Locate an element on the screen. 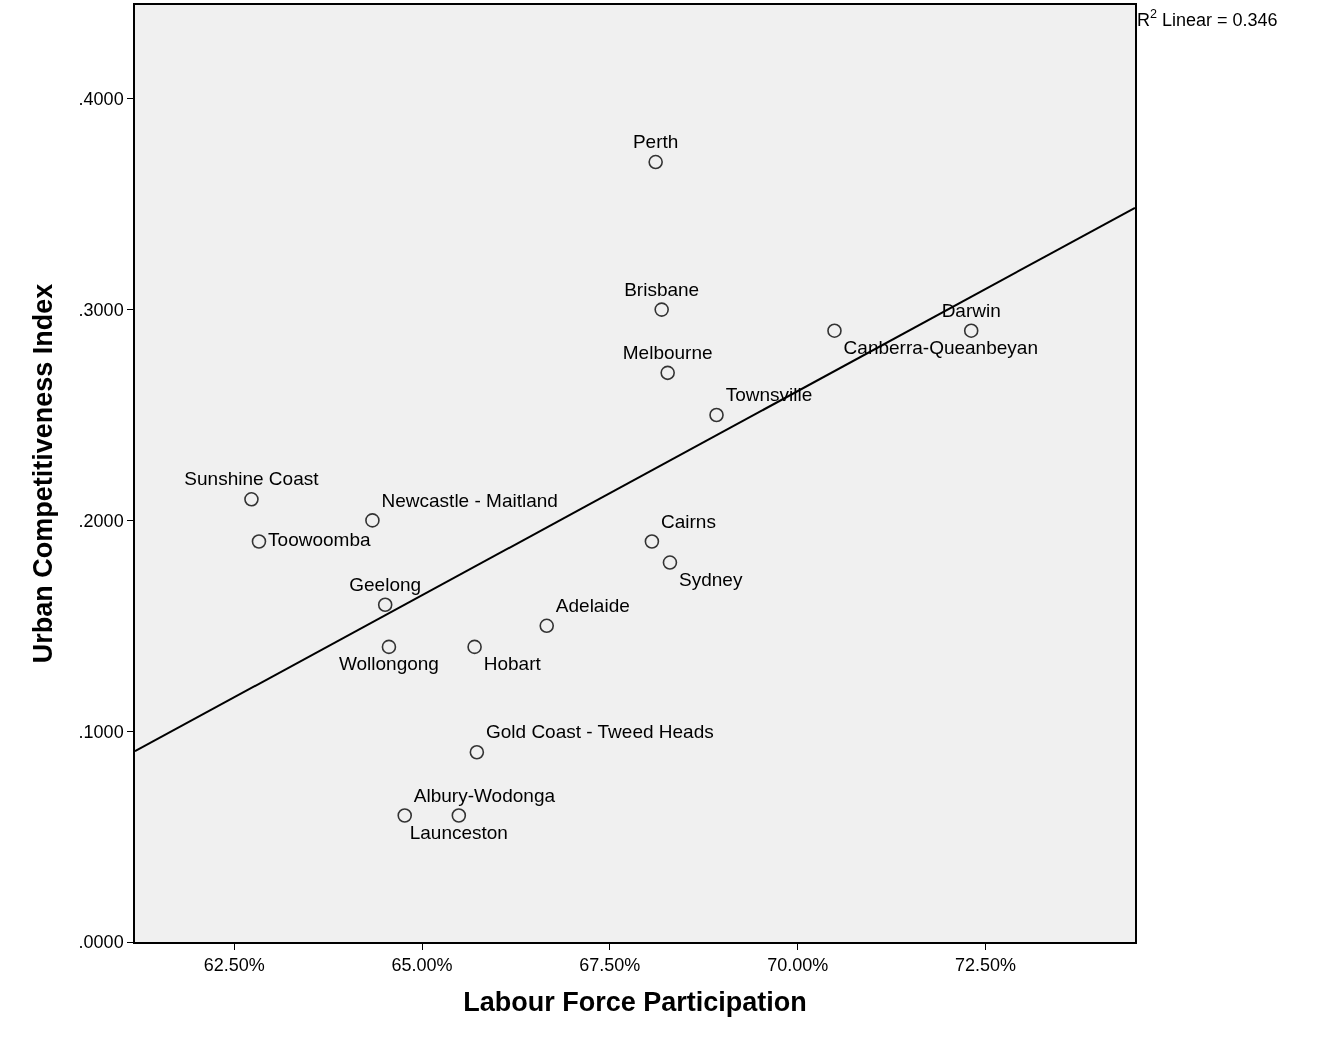  data-label: Albury-Wodonga is located at coordinates (484, 795).